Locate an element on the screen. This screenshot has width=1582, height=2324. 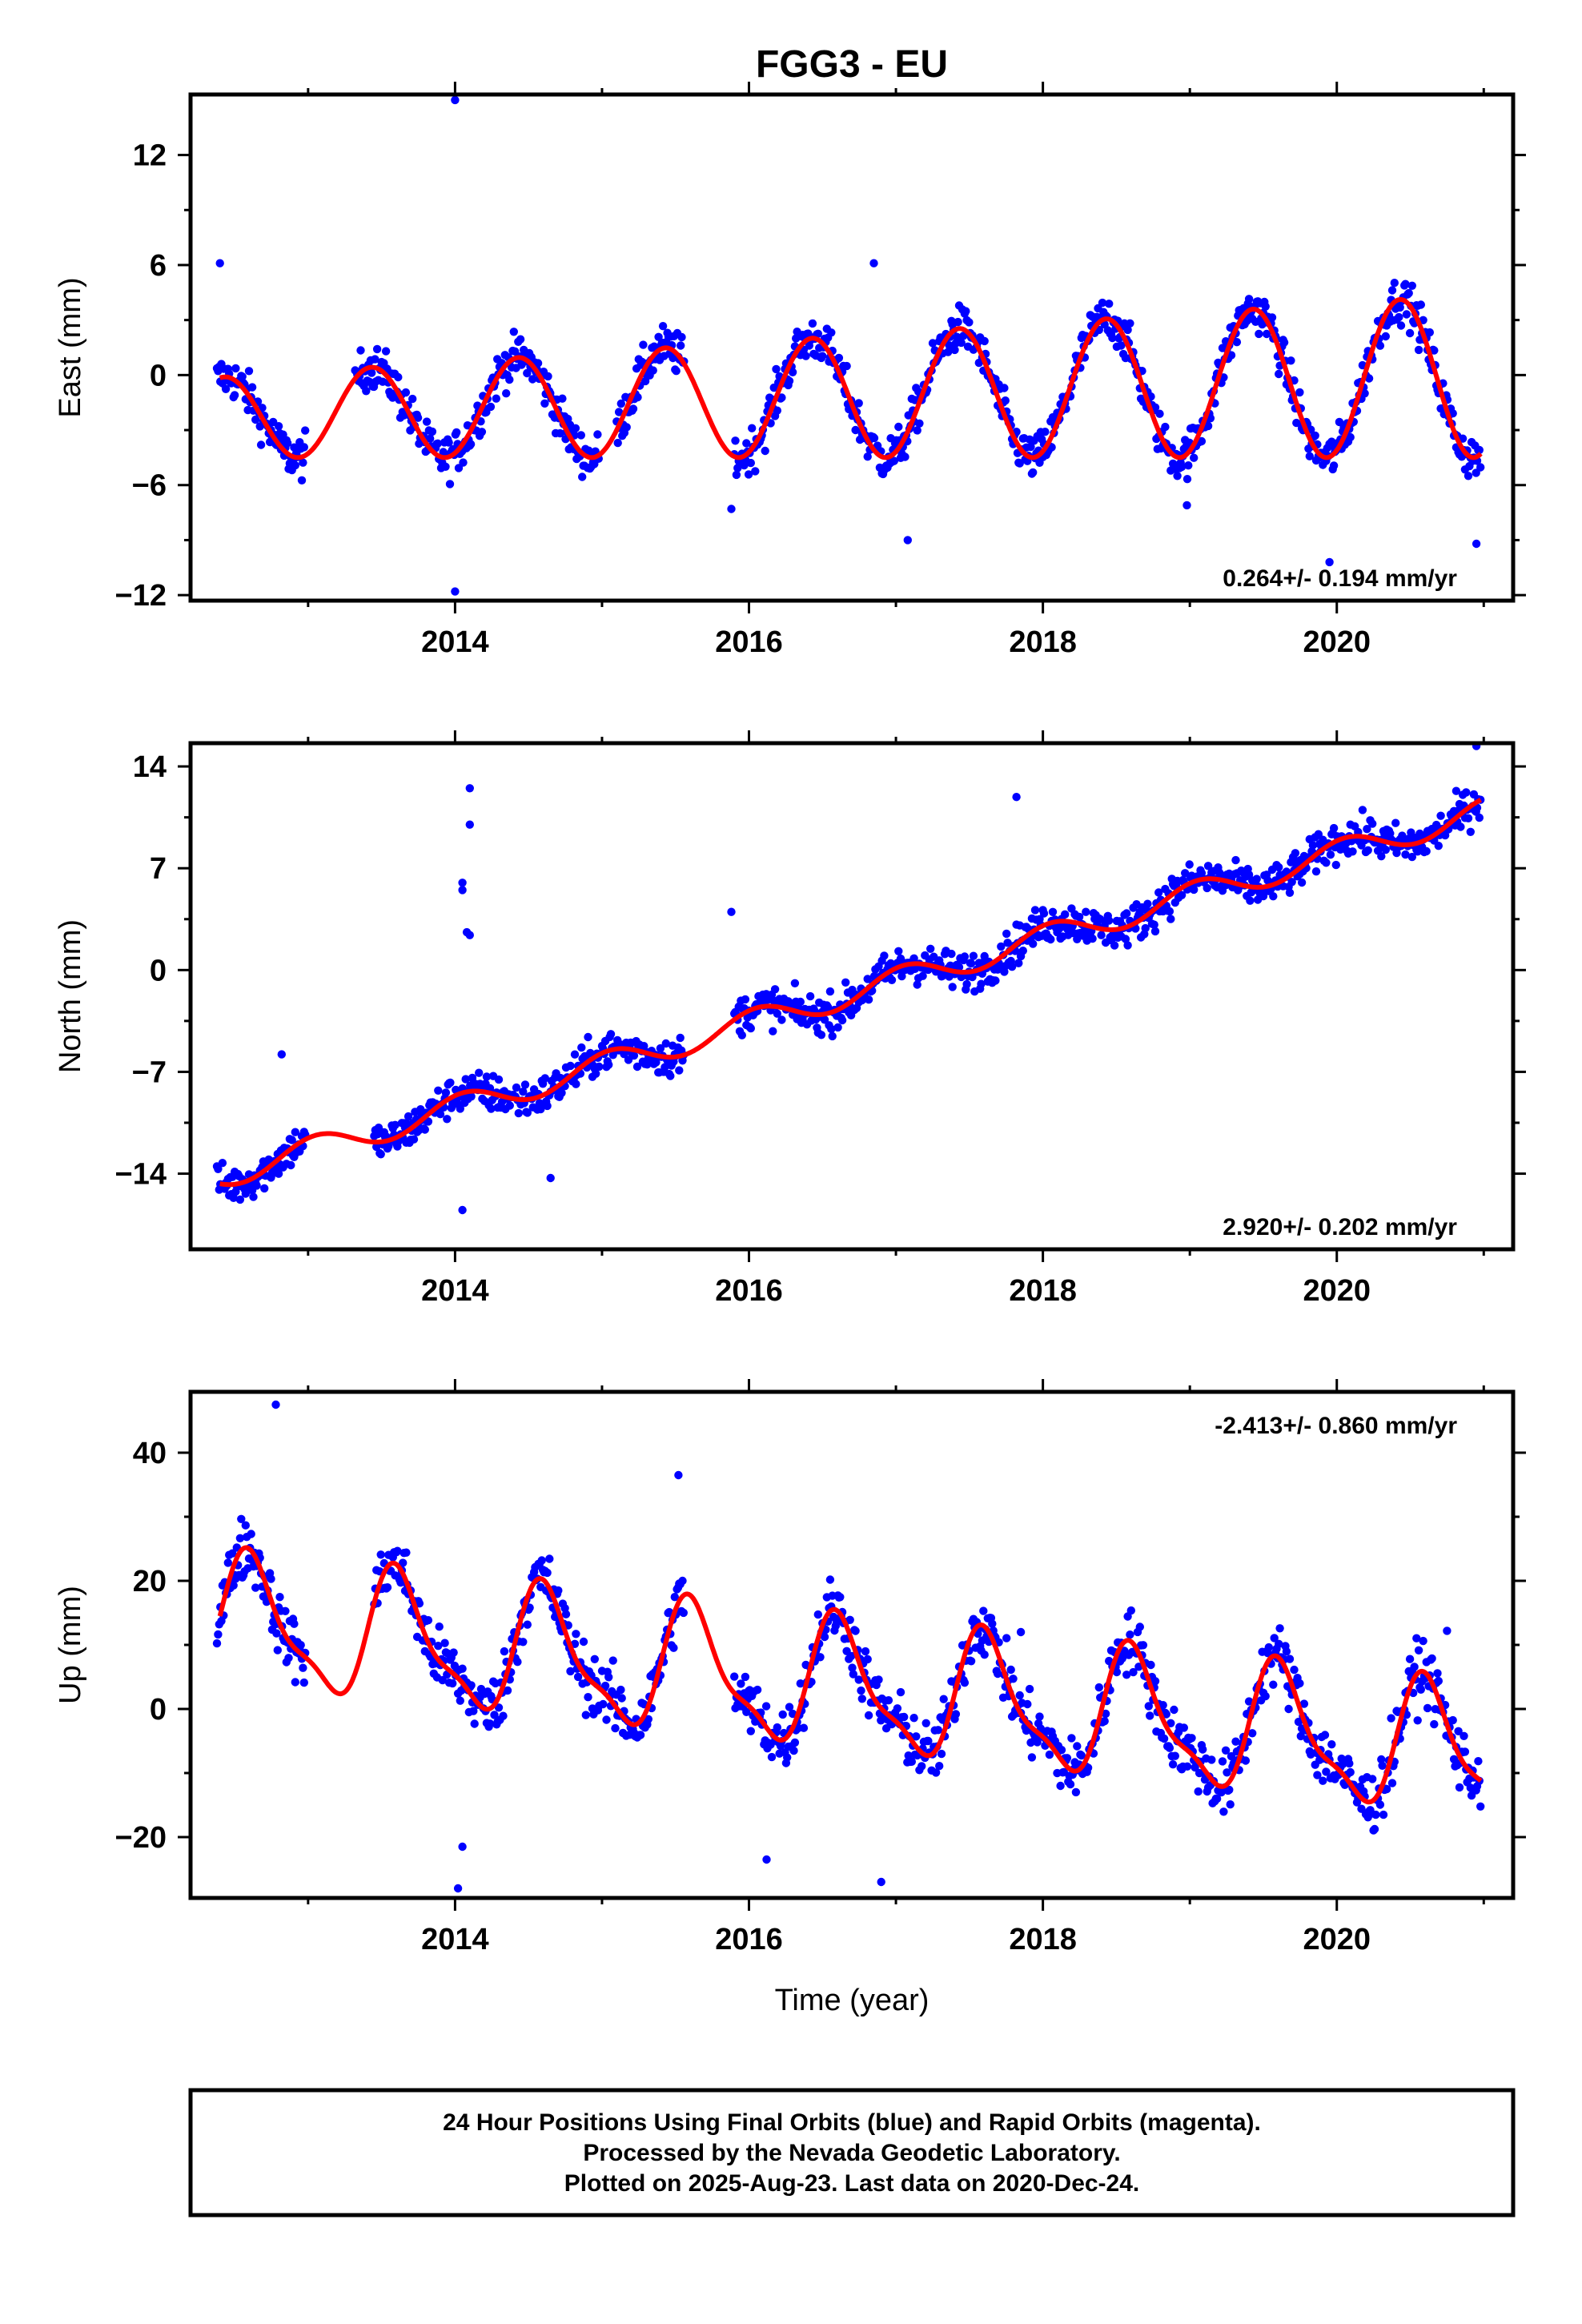
x-tick-label: 2018 is located at coordinates (1043, 1291).